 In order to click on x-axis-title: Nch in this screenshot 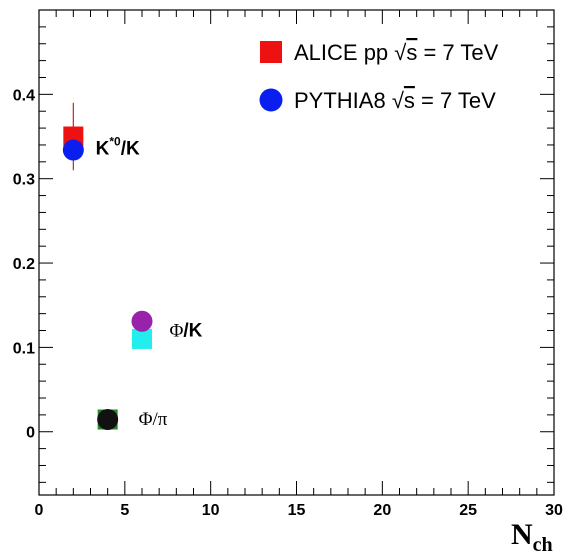, I will do `click(532, 536)`.